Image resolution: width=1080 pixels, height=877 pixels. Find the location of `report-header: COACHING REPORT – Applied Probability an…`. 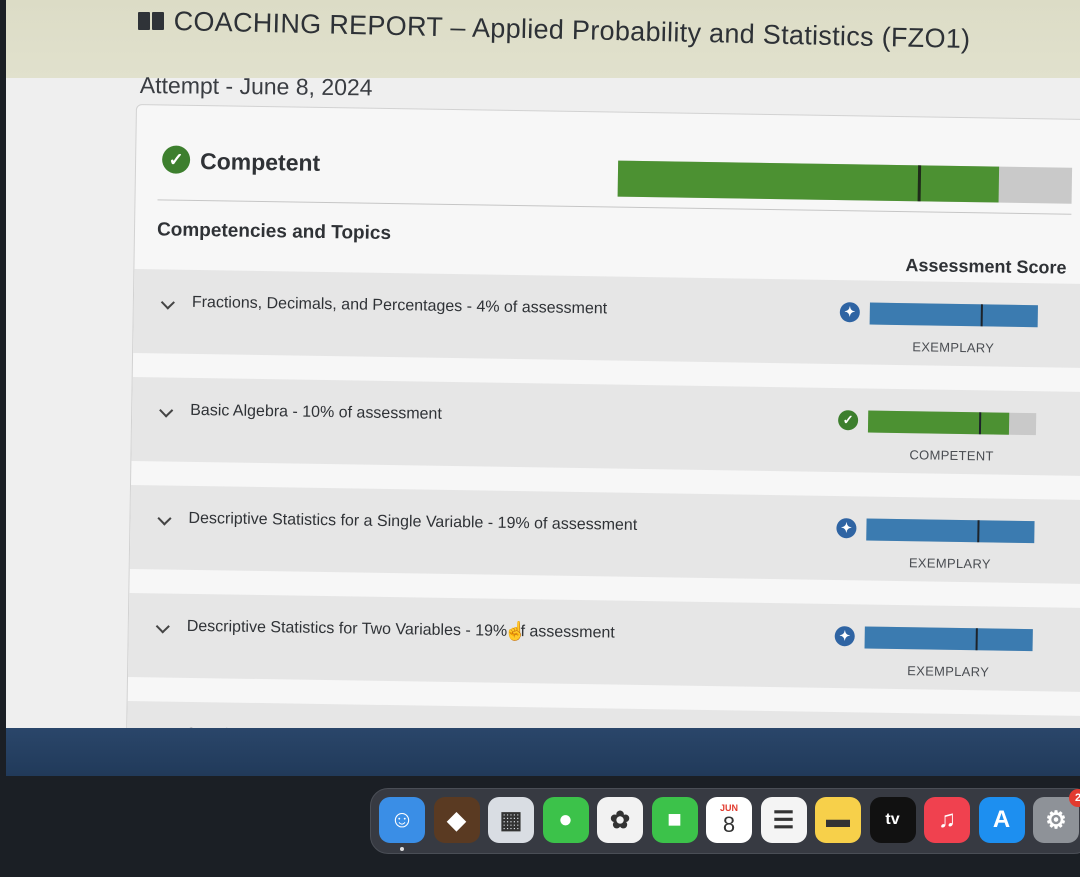

report-header: COACHING REPORT – Applied Probability an… is located at coordinates (543, 39).